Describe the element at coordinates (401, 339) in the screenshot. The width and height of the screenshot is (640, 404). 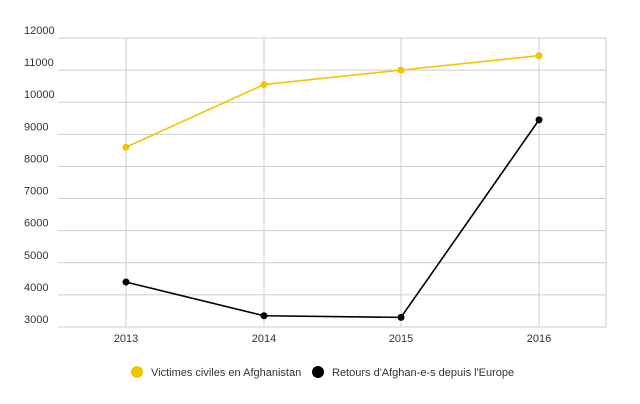
I see `x-tick-label: 2015` at that location.